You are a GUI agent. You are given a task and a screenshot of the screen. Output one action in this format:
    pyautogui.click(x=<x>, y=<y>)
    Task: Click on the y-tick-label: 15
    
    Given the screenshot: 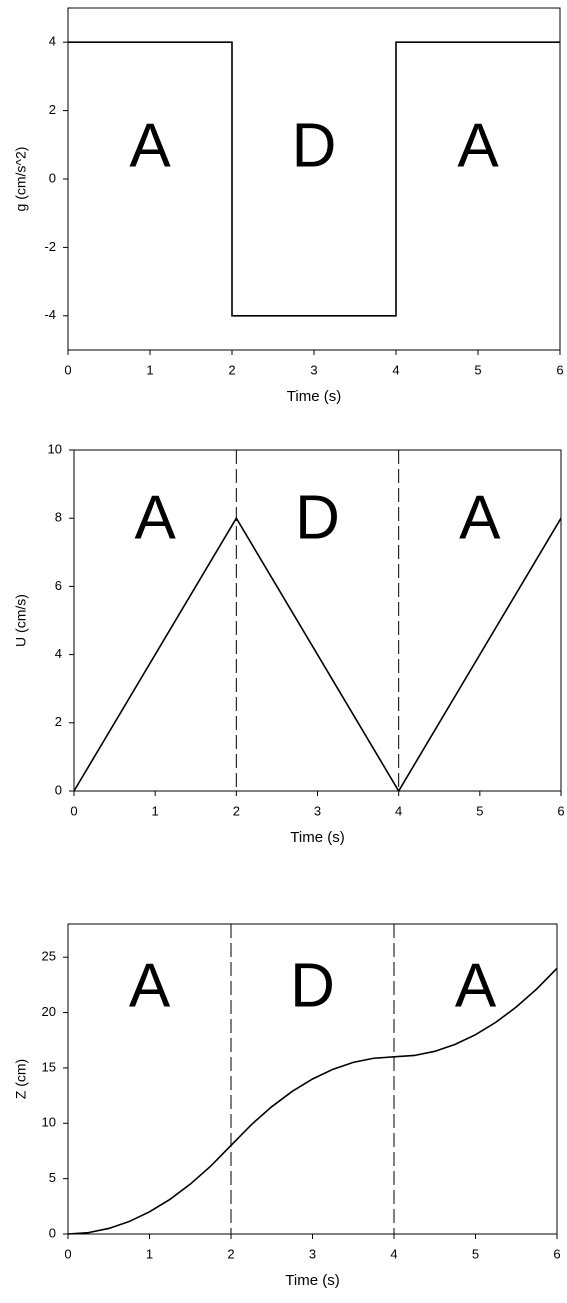 What is the action you would take?
    pyautogui.click(x=49, y=1066)
    